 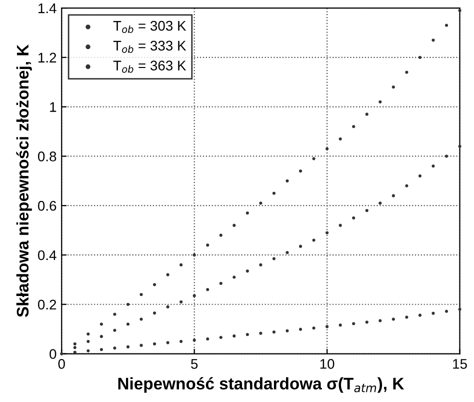 What do you see at coordinates (47, 255) in the screenshot?
I see `y-tick-label: 0.4` at bounding box center [47, 255].